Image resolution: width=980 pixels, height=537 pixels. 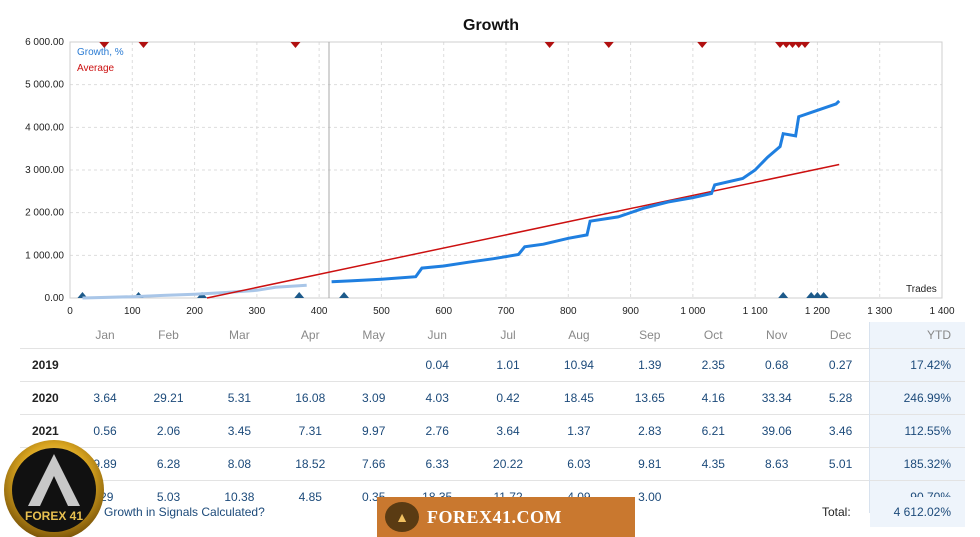 What do you see at coordinates (777, 398) in the screenshot?
I see `month-value-cell: 33.34` at bounding box center [777, 398].